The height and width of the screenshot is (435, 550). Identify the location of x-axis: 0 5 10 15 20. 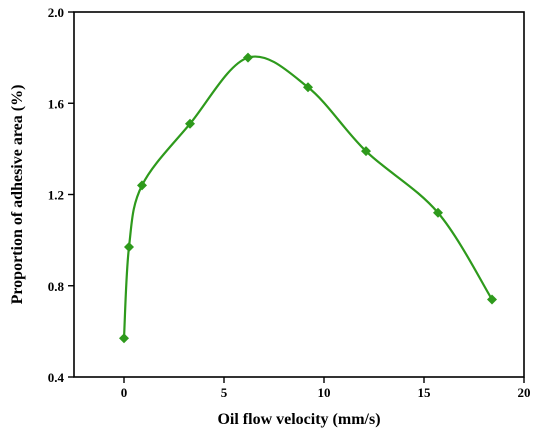
(326, 388).